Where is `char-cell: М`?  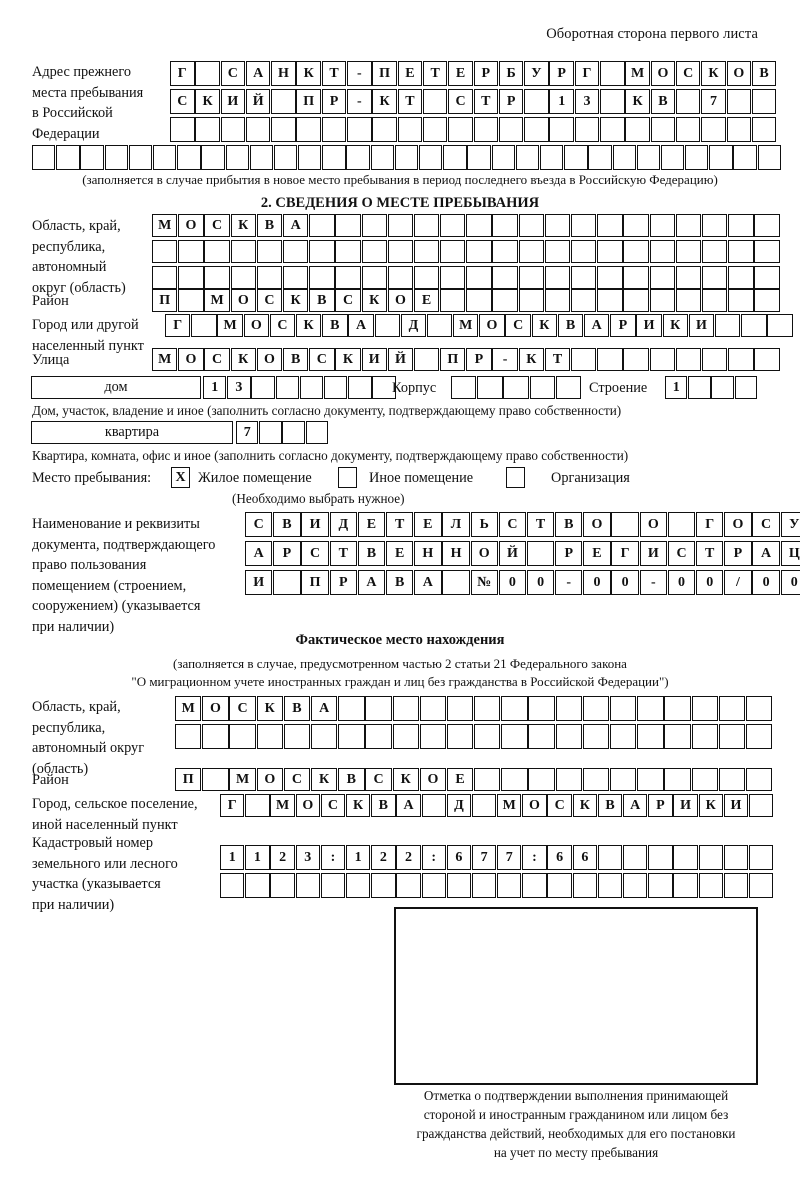 char-cell: М is located at coordinates (217, 300).